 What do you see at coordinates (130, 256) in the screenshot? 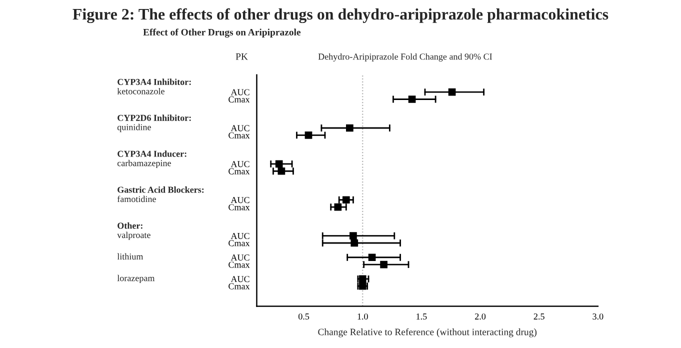
I see `text: lithium` at bounding box center [130, 256].